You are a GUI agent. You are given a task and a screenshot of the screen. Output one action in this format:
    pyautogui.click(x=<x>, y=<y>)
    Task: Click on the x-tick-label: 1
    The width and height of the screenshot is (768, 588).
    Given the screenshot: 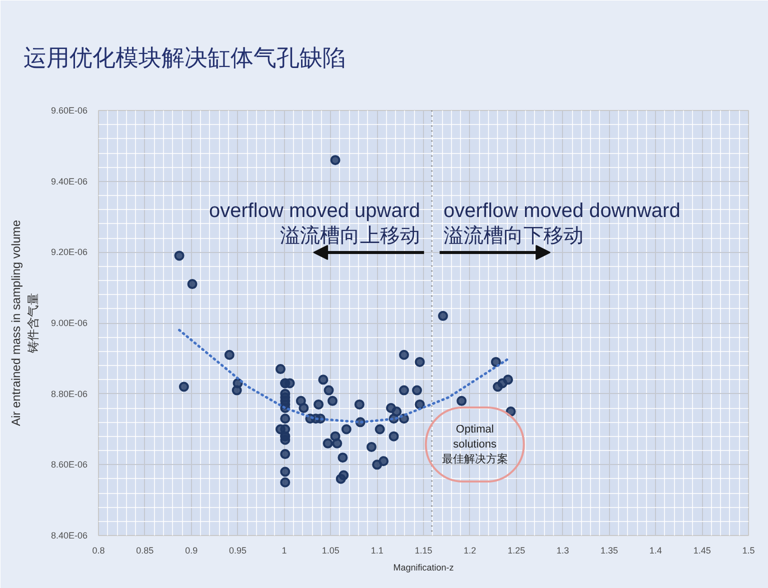 What is the action you would take?
    pyautogui.click(x=284, y=551)
    